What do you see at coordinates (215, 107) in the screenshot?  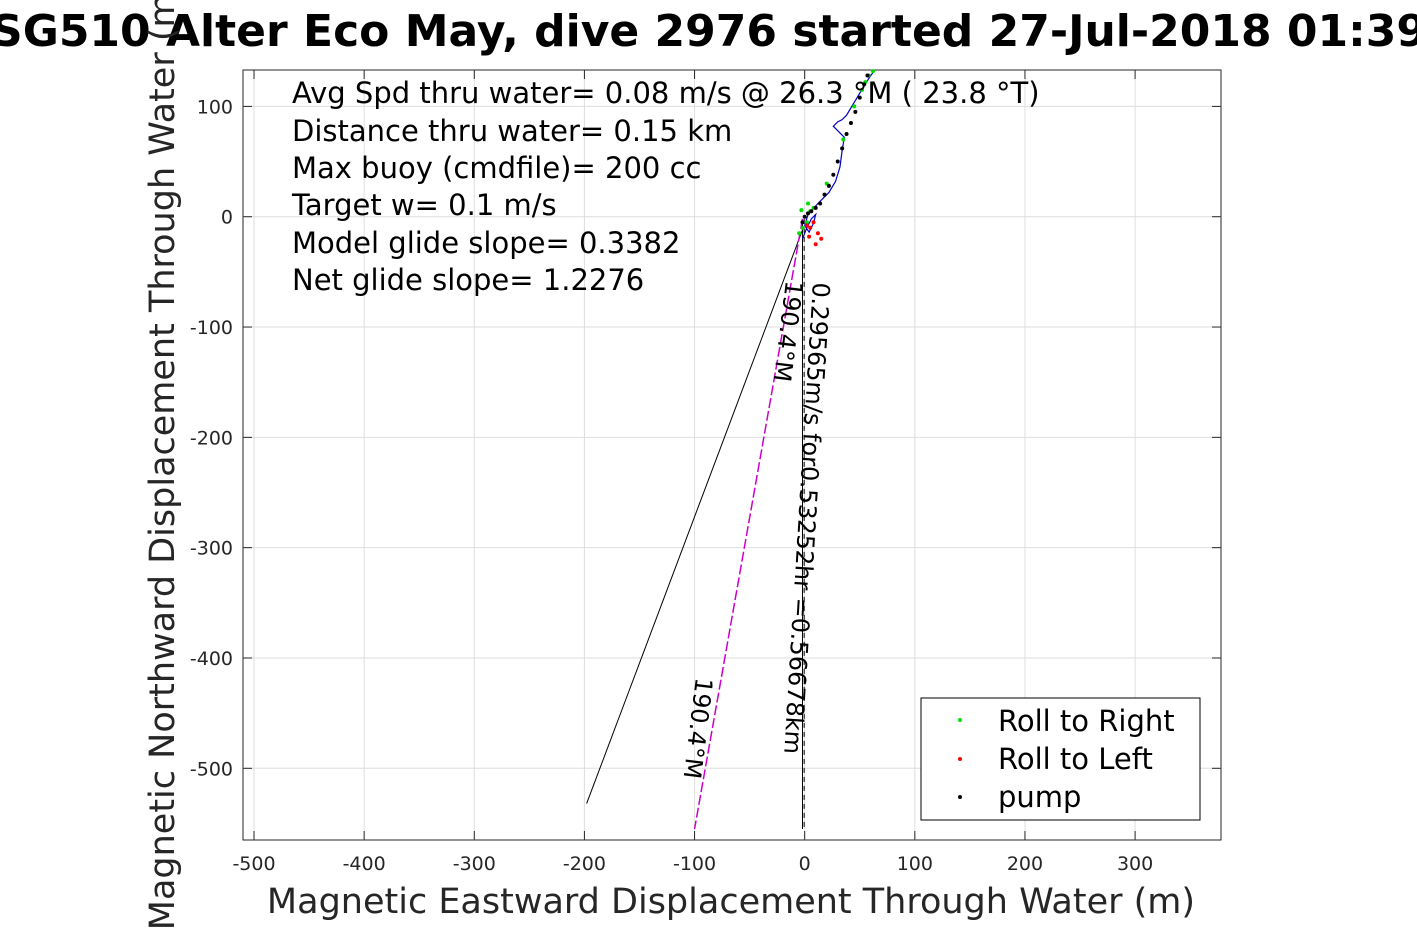 I see `y-tick-label: 100` at bounding box center [215, 107].